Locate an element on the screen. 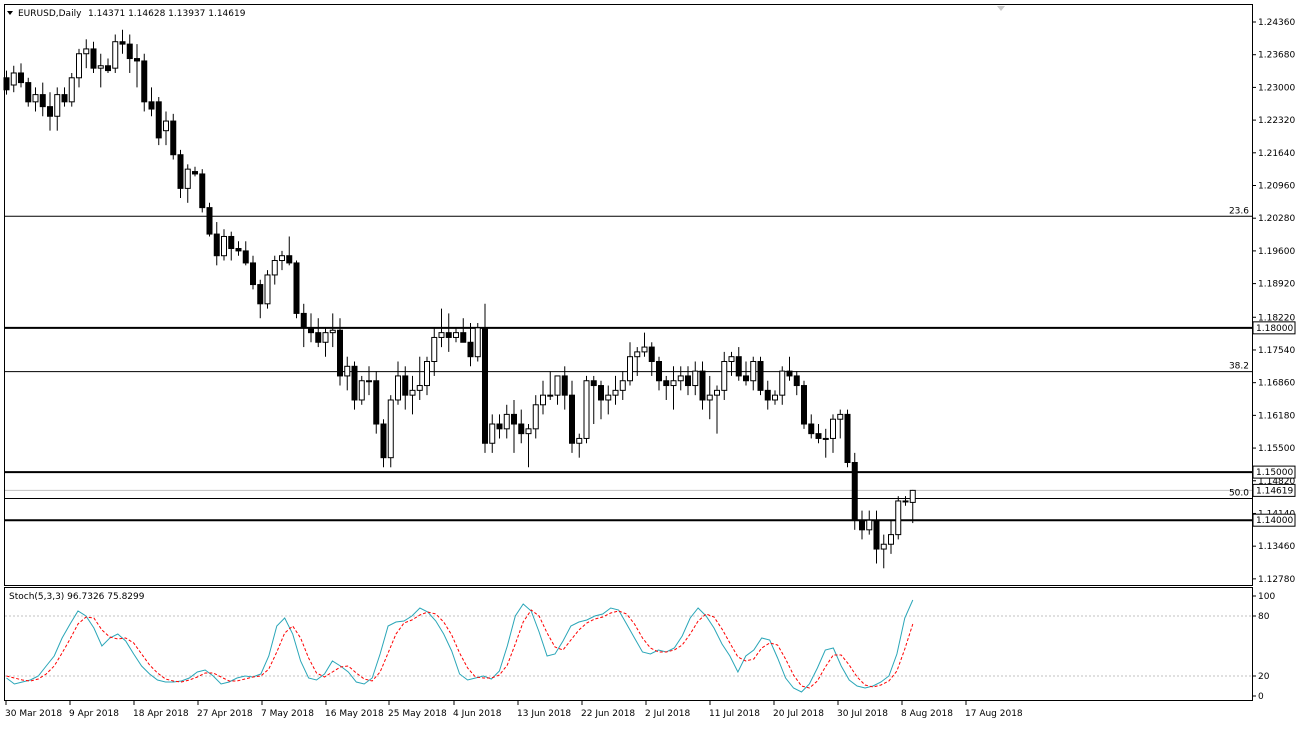  time-tick-label: 13 Jun 2018 is located at coordinates (544, 714).